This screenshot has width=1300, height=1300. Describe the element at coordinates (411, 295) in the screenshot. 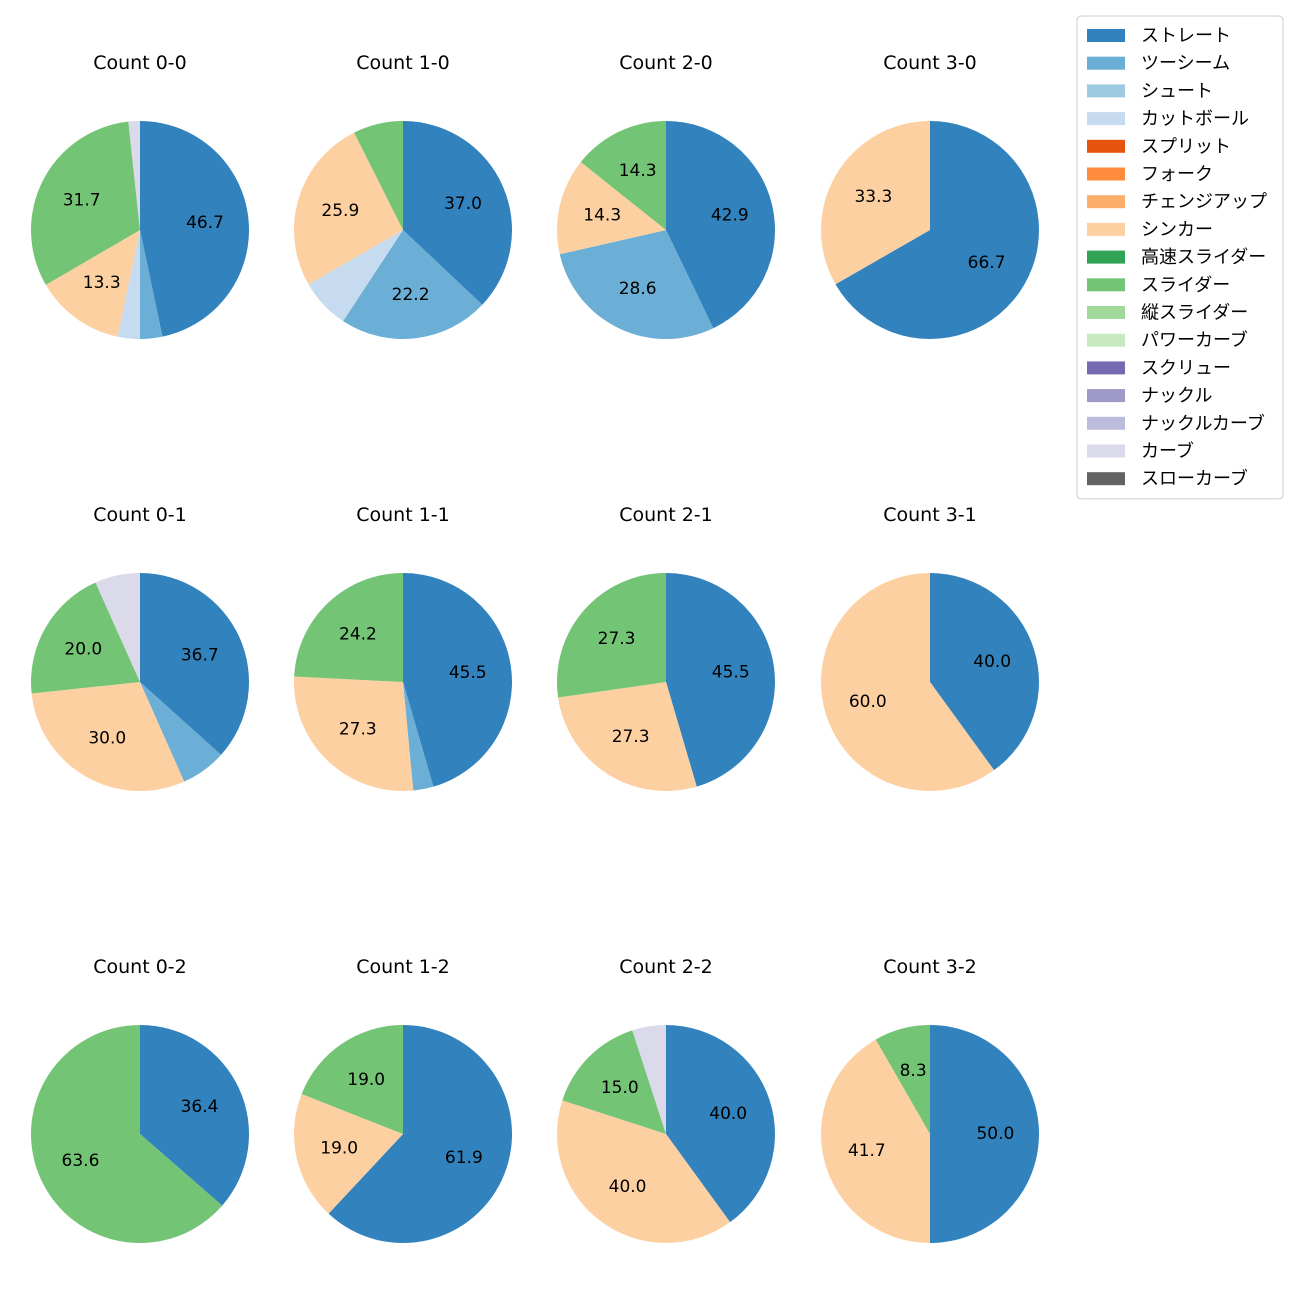

I see `slice-label: 22.2` at that location.